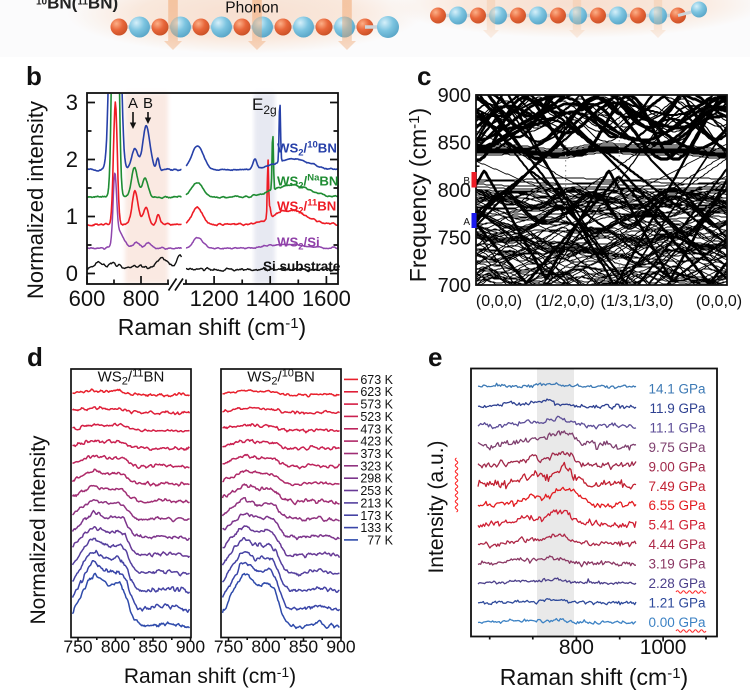 This screenshot has width=750, height=700. Describe the element at coordinates (376, 380) in the screenshot. I see `svg-text: 673 K` at that location.